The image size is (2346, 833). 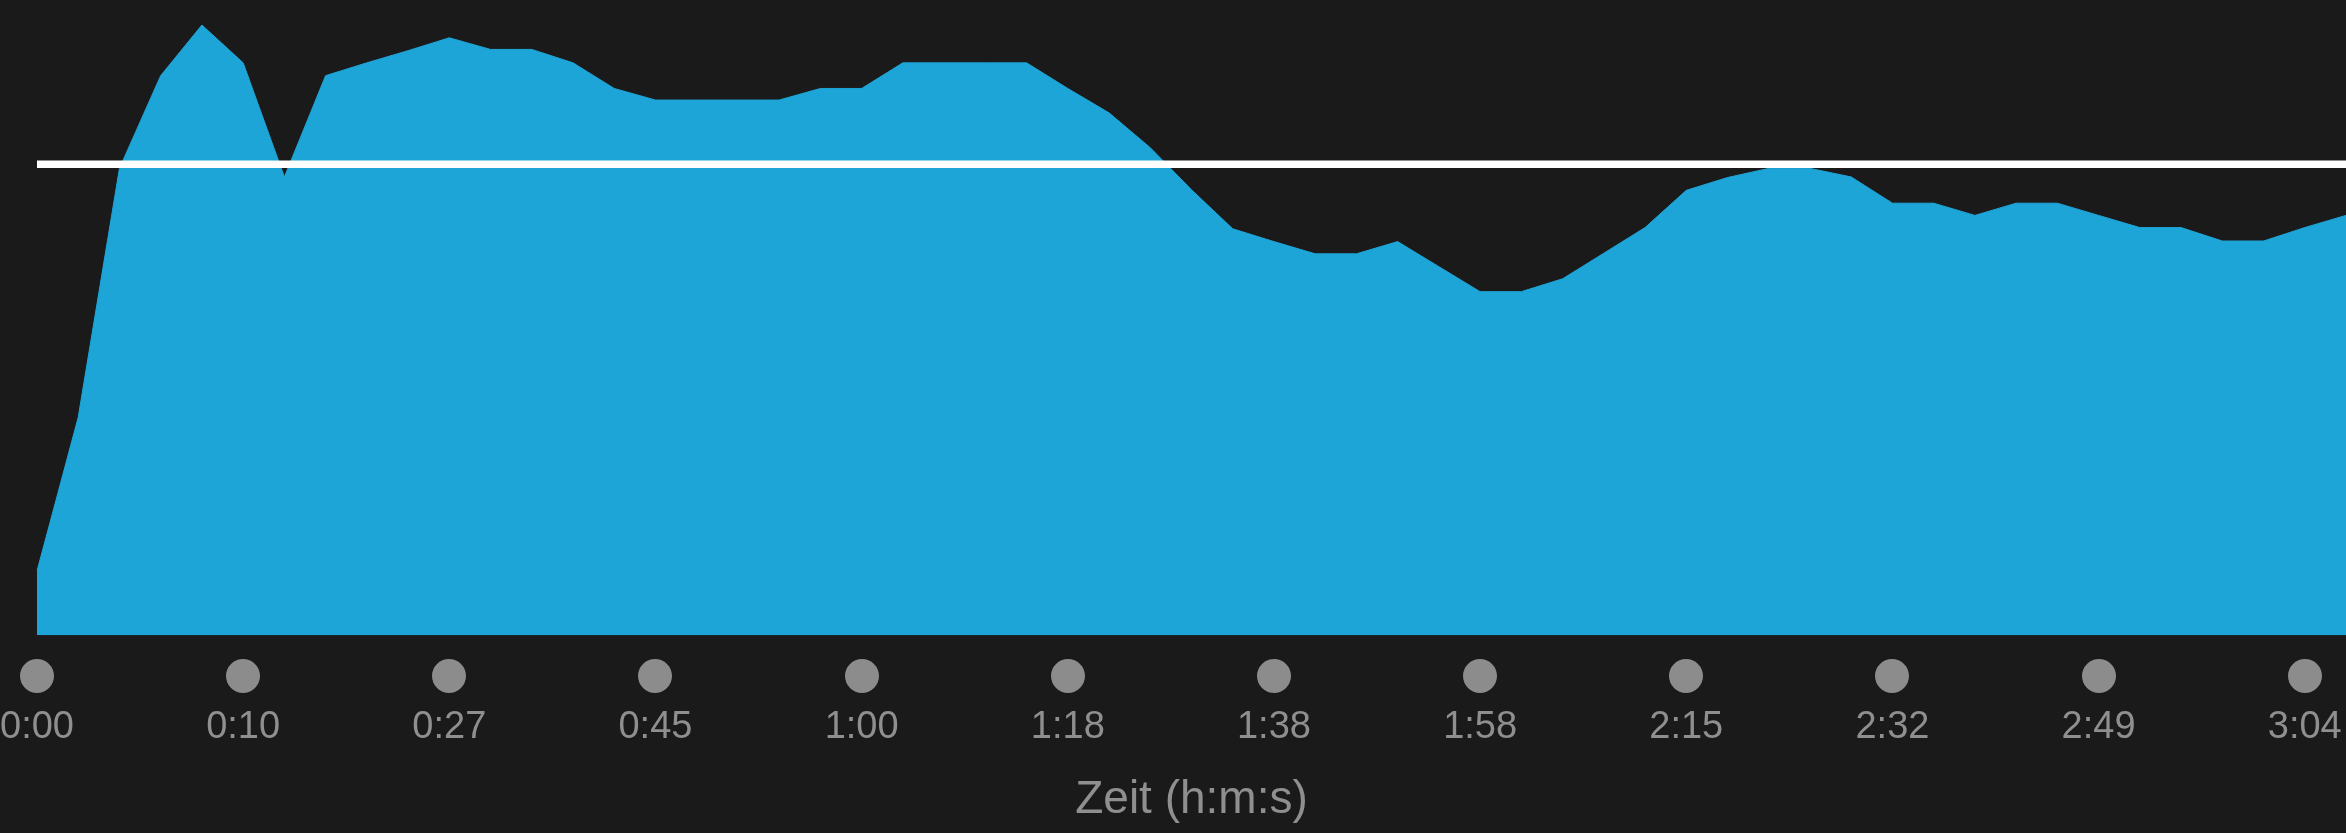 I want to click on x-tick-label: 0:10, so click(x=243, y=725).